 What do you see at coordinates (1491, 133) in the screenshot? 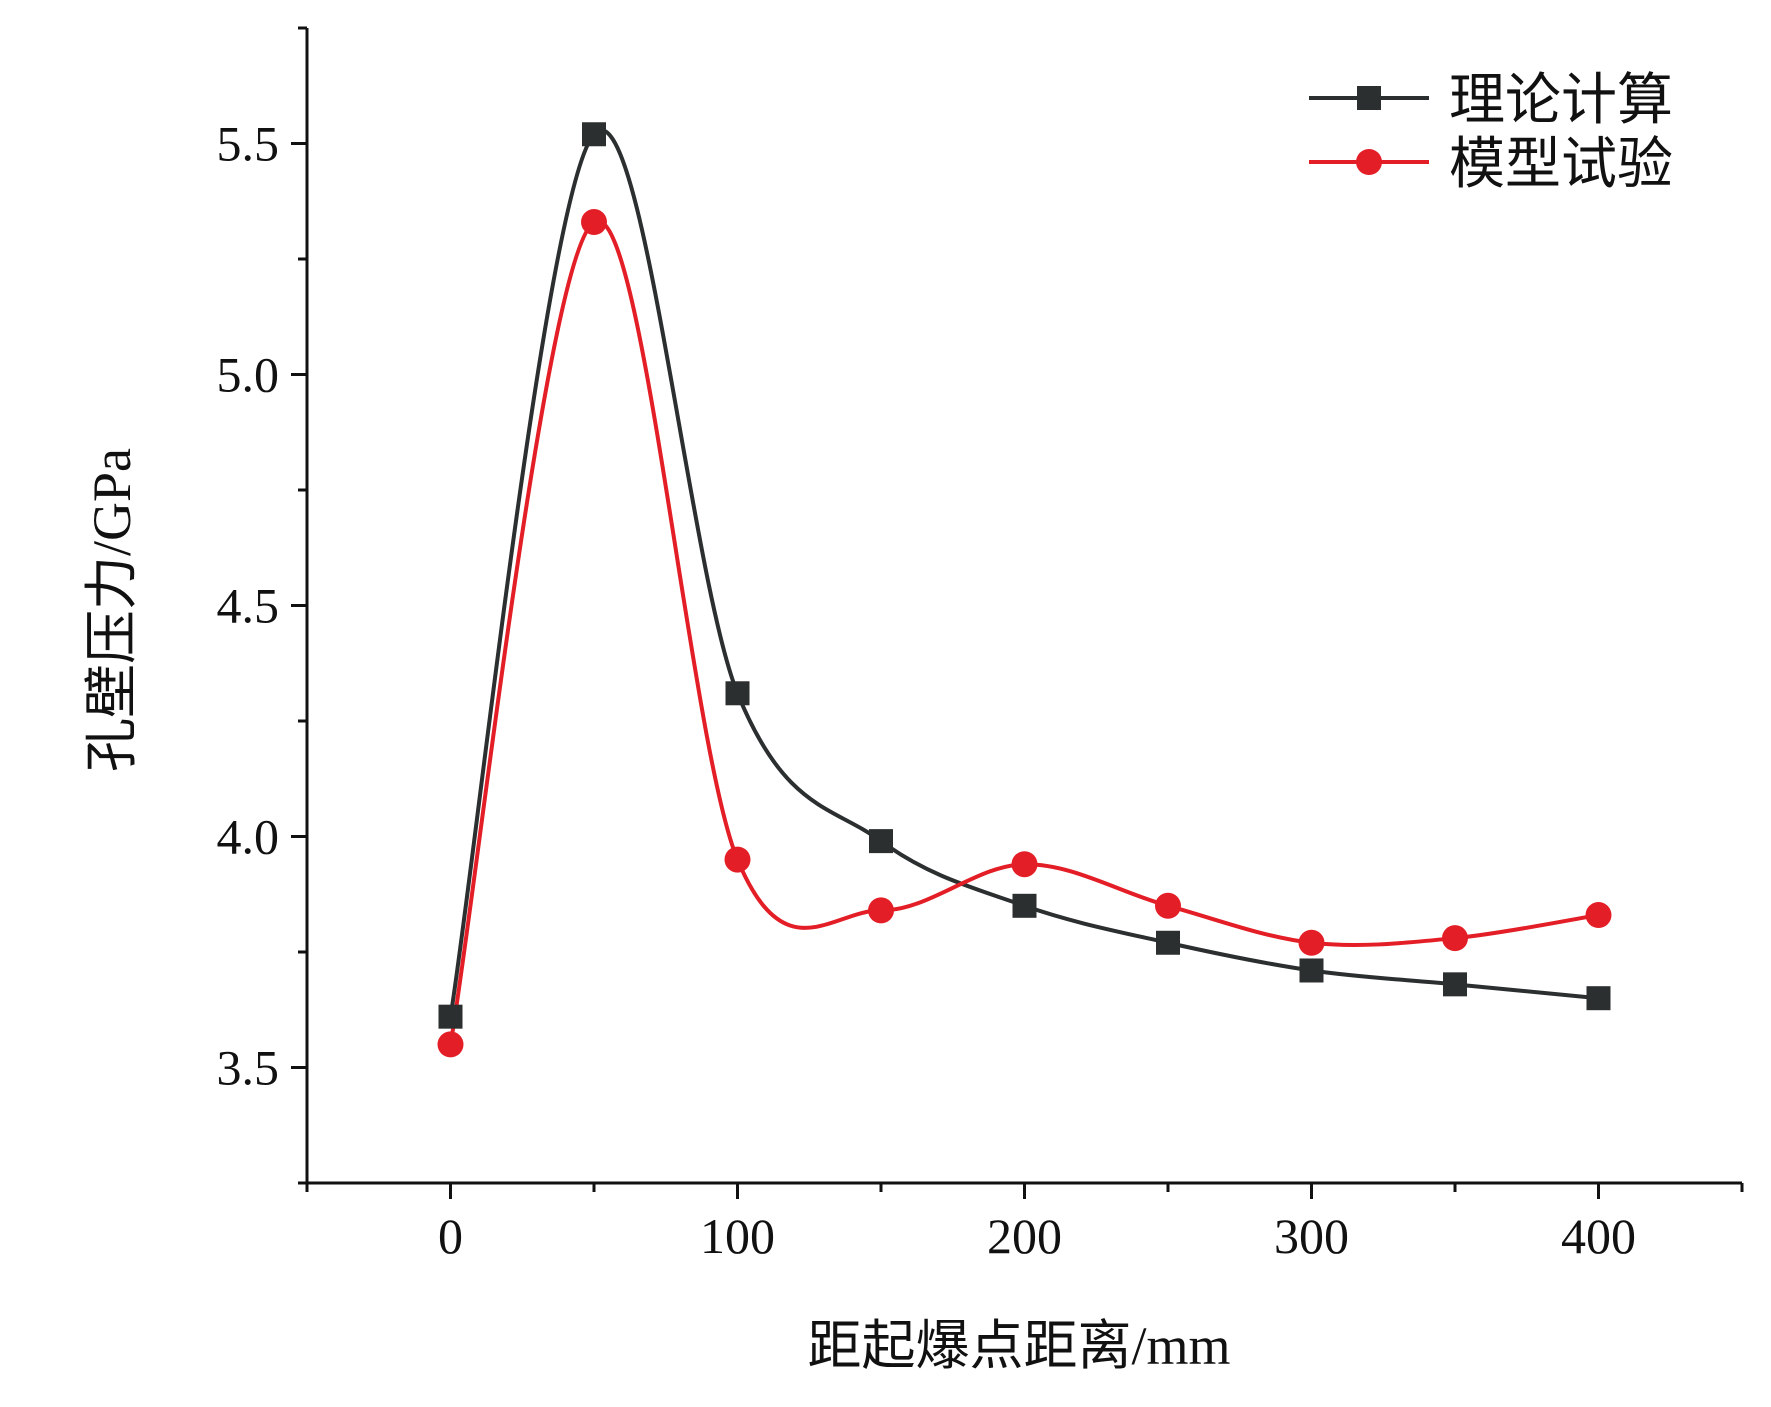
I see `legend: 理论计算 模型试验` at bounding box center [1491, 133].